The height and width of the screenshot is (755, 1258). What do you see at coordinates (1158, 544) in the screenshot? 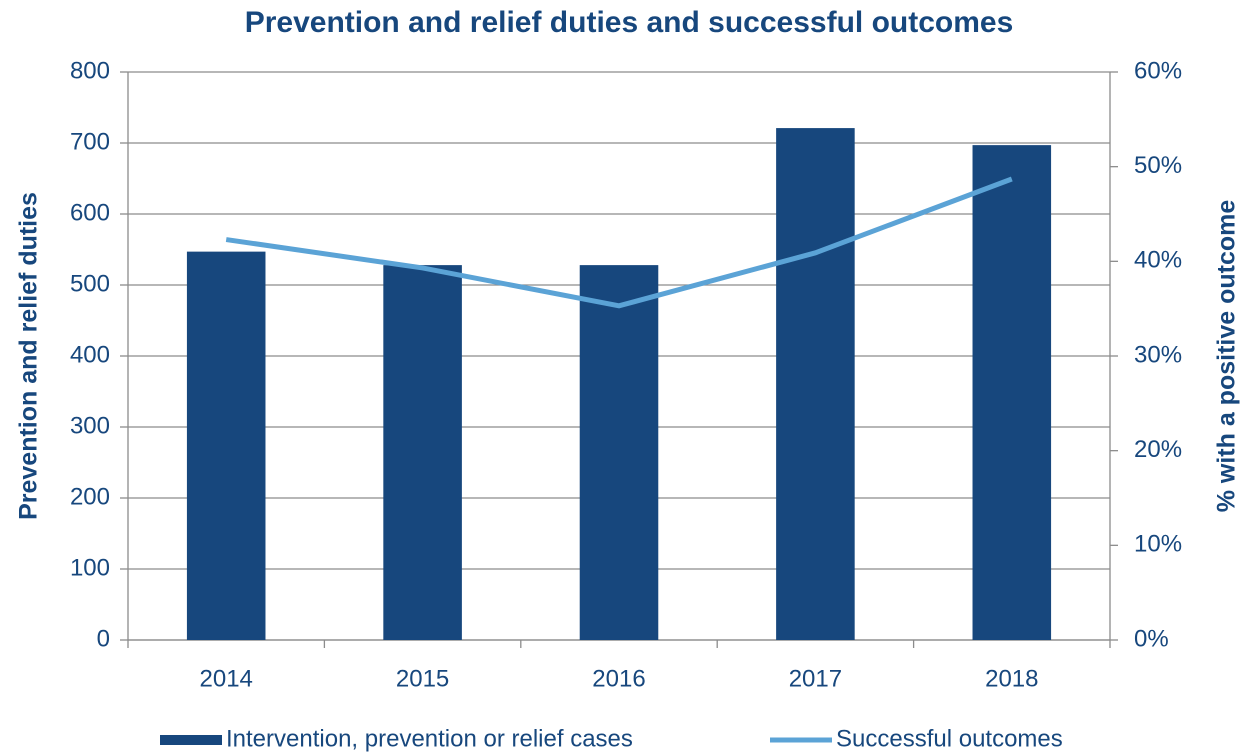
I see `y2-tick-label: 10%` at bounding box center [1158, 544].